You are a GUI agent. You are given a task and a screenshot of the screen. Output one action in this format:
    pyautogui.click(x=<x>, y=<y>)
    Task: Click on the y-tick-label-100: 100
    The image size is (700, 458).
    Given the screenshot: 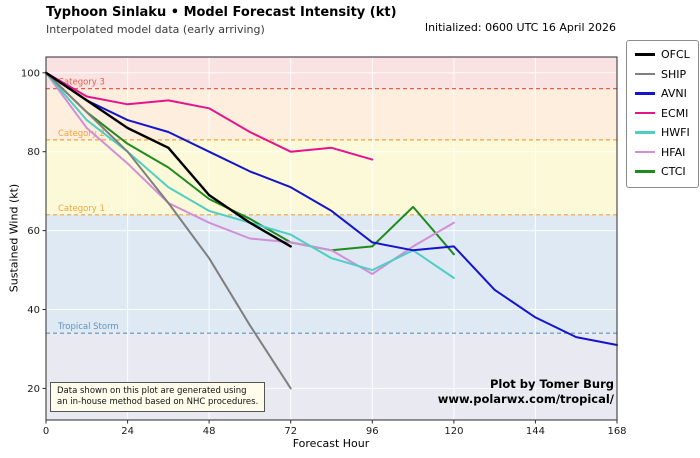 What is the action you would take?
    pyautogui.click(x=30, y=73)
    